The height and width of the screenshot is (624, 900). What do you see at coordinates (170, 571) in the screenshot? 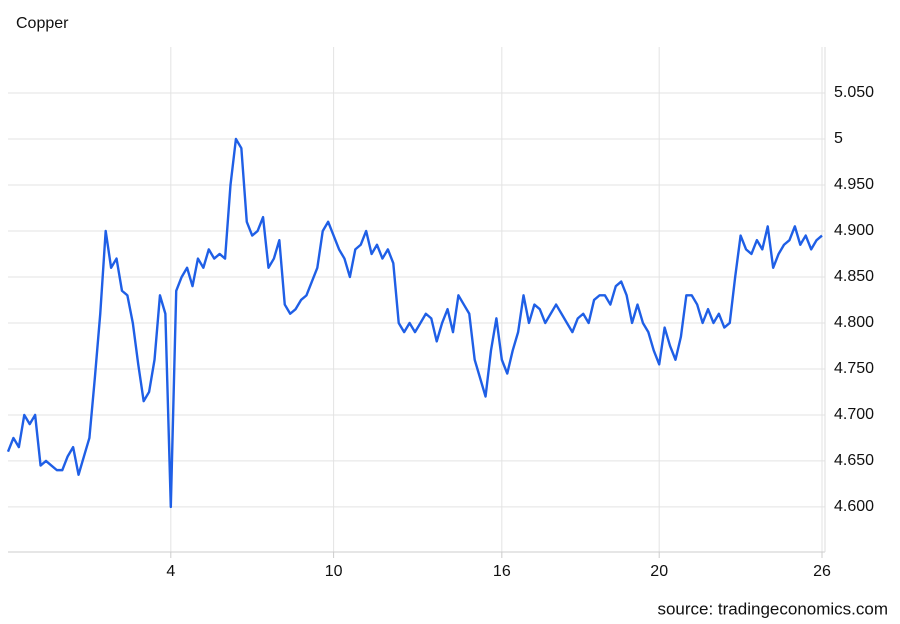
I see `x-tick-label: 4` at bounding box center [170, 571].